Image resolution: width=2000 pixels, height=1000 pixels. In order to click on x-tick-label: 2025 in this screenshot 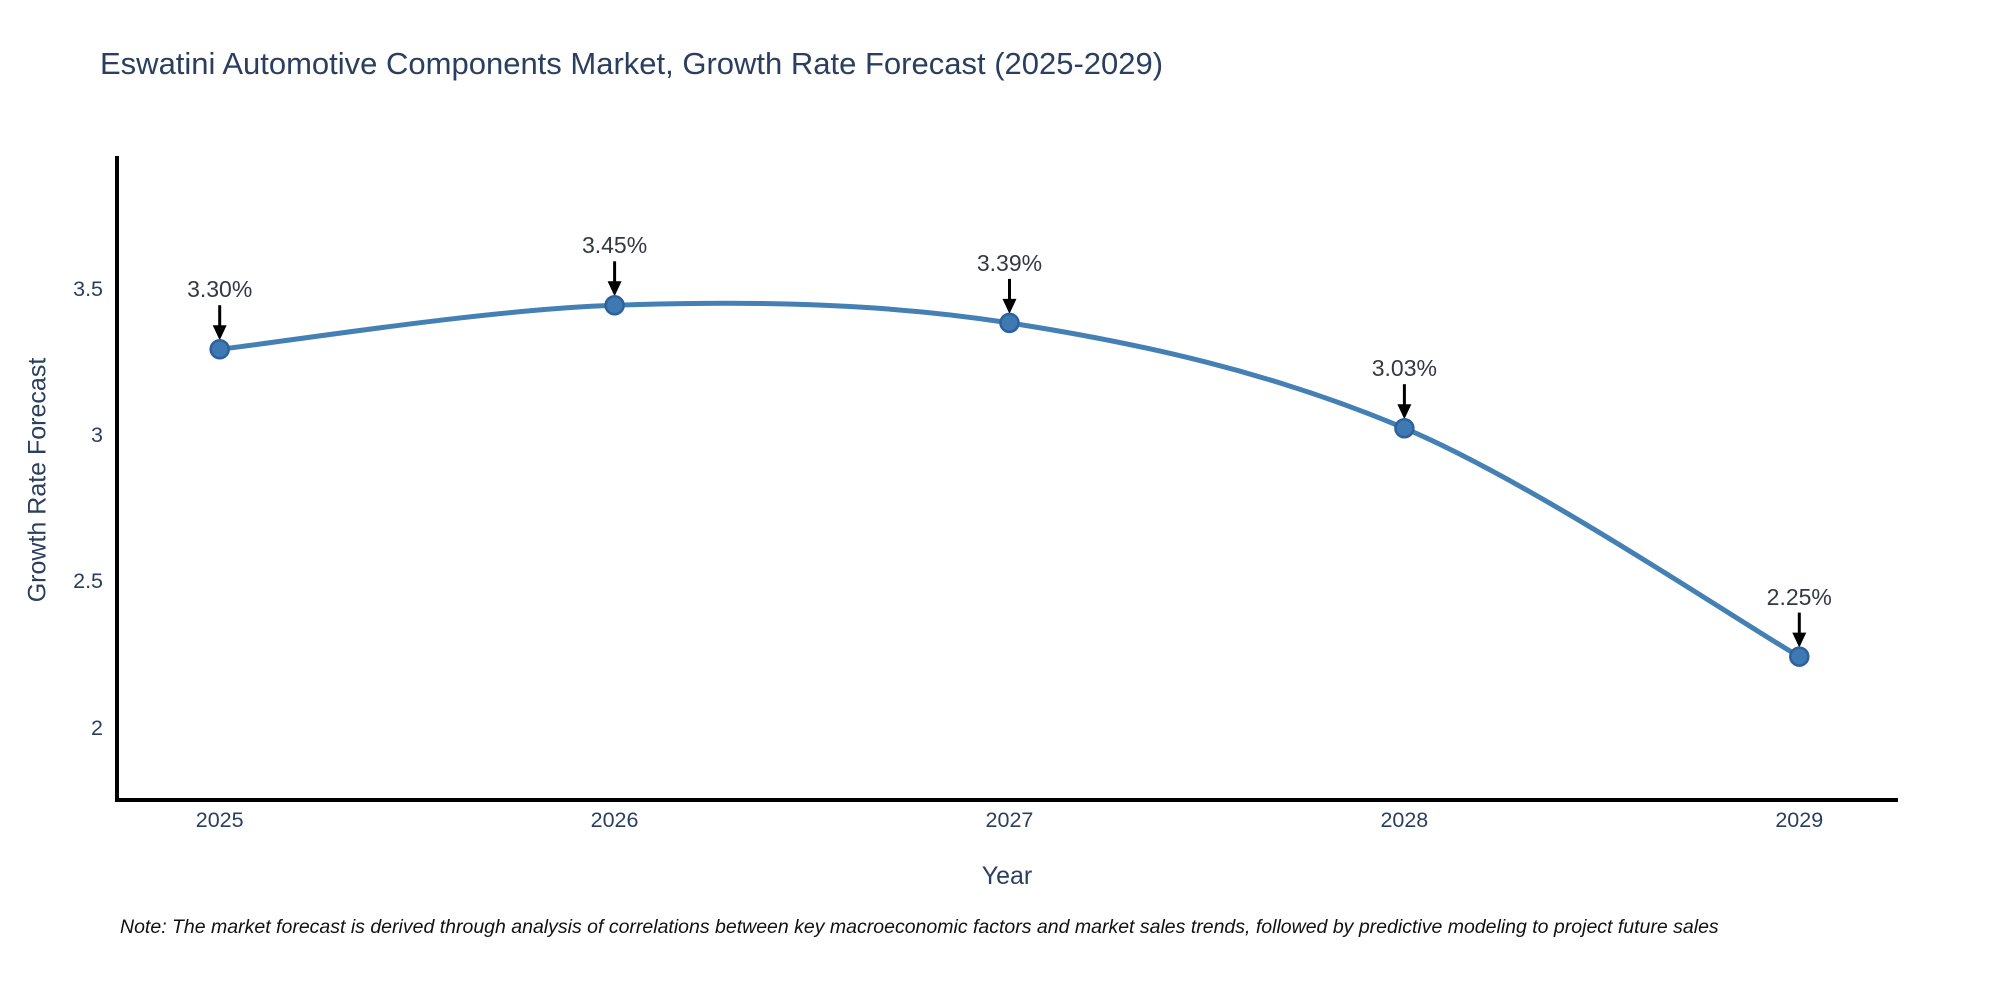, I will do `click(219, 820)`.